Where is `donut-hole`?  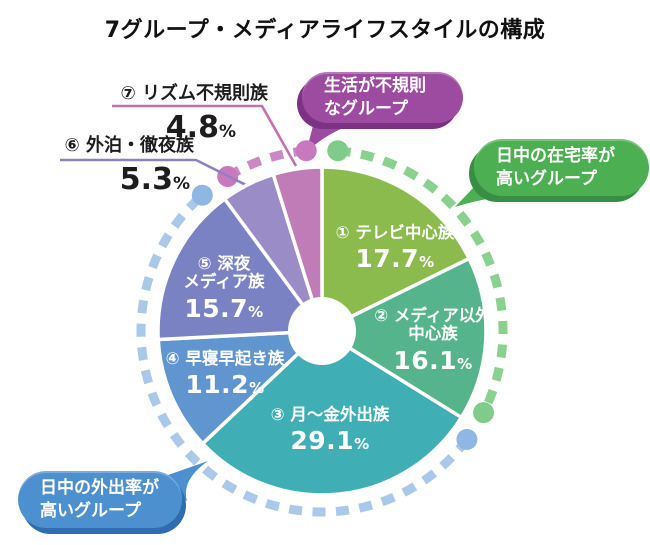
donut-hole is located at coordinates (322, 331).